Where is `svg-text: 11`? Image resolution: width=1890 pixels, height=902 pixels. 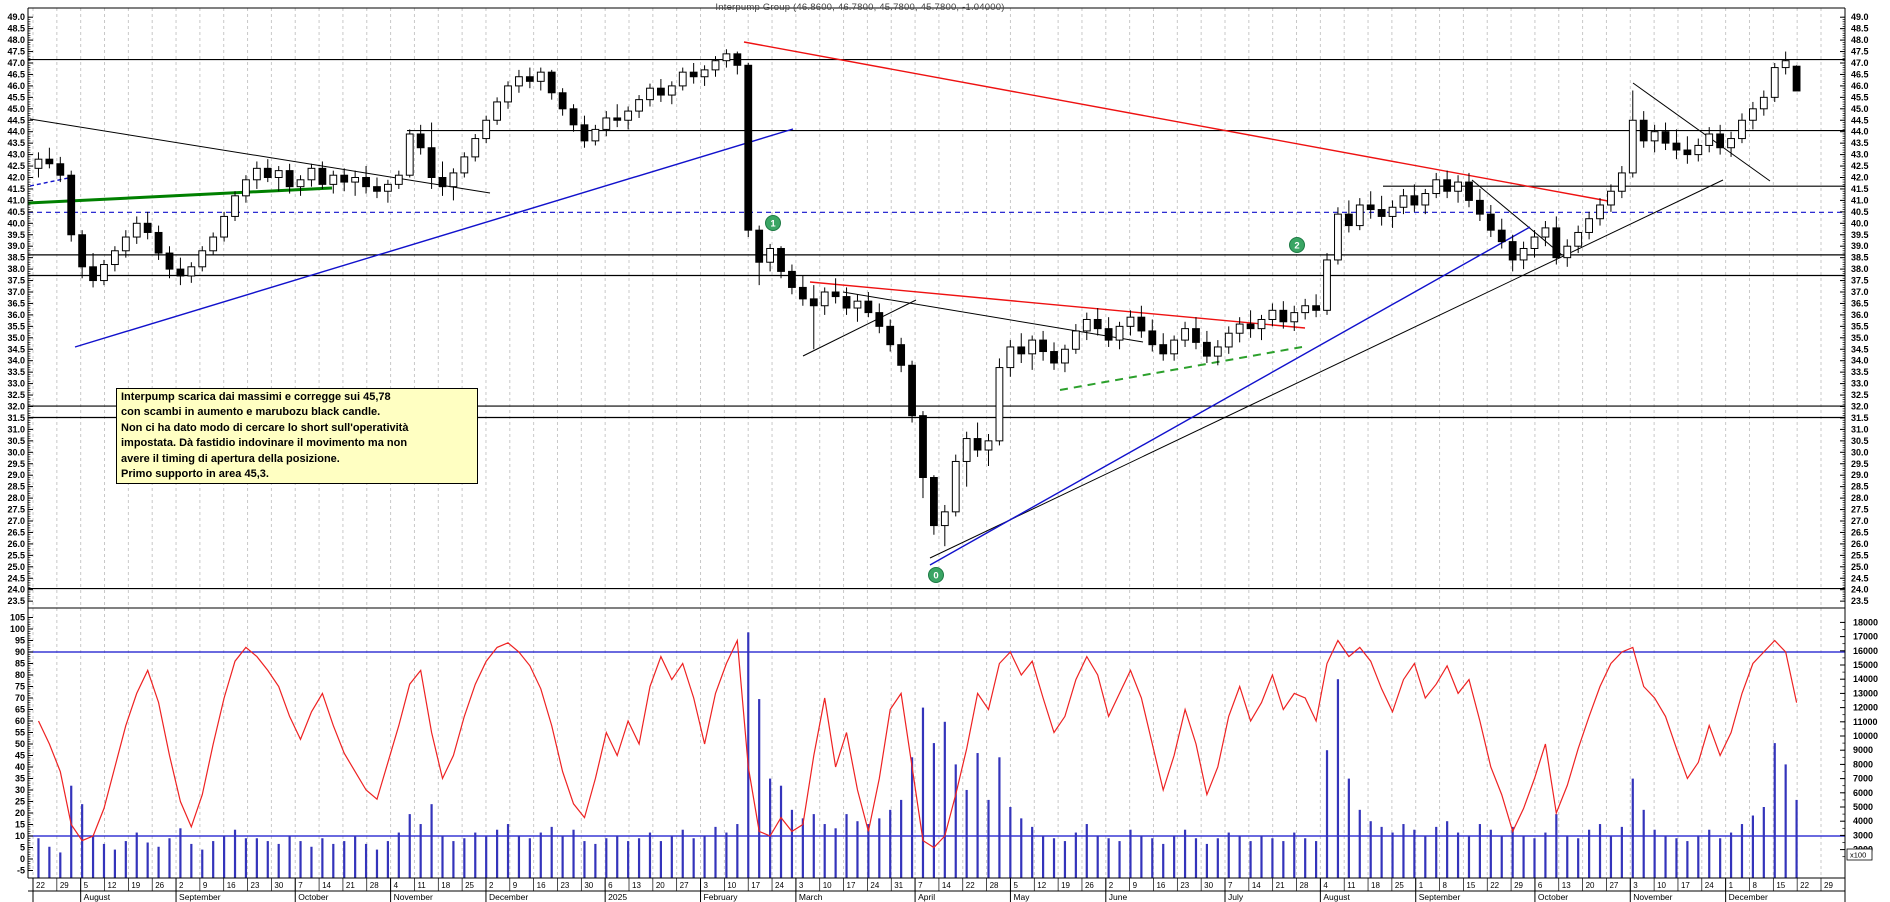
svg-text: 11 is located at coordinates (421, 885).